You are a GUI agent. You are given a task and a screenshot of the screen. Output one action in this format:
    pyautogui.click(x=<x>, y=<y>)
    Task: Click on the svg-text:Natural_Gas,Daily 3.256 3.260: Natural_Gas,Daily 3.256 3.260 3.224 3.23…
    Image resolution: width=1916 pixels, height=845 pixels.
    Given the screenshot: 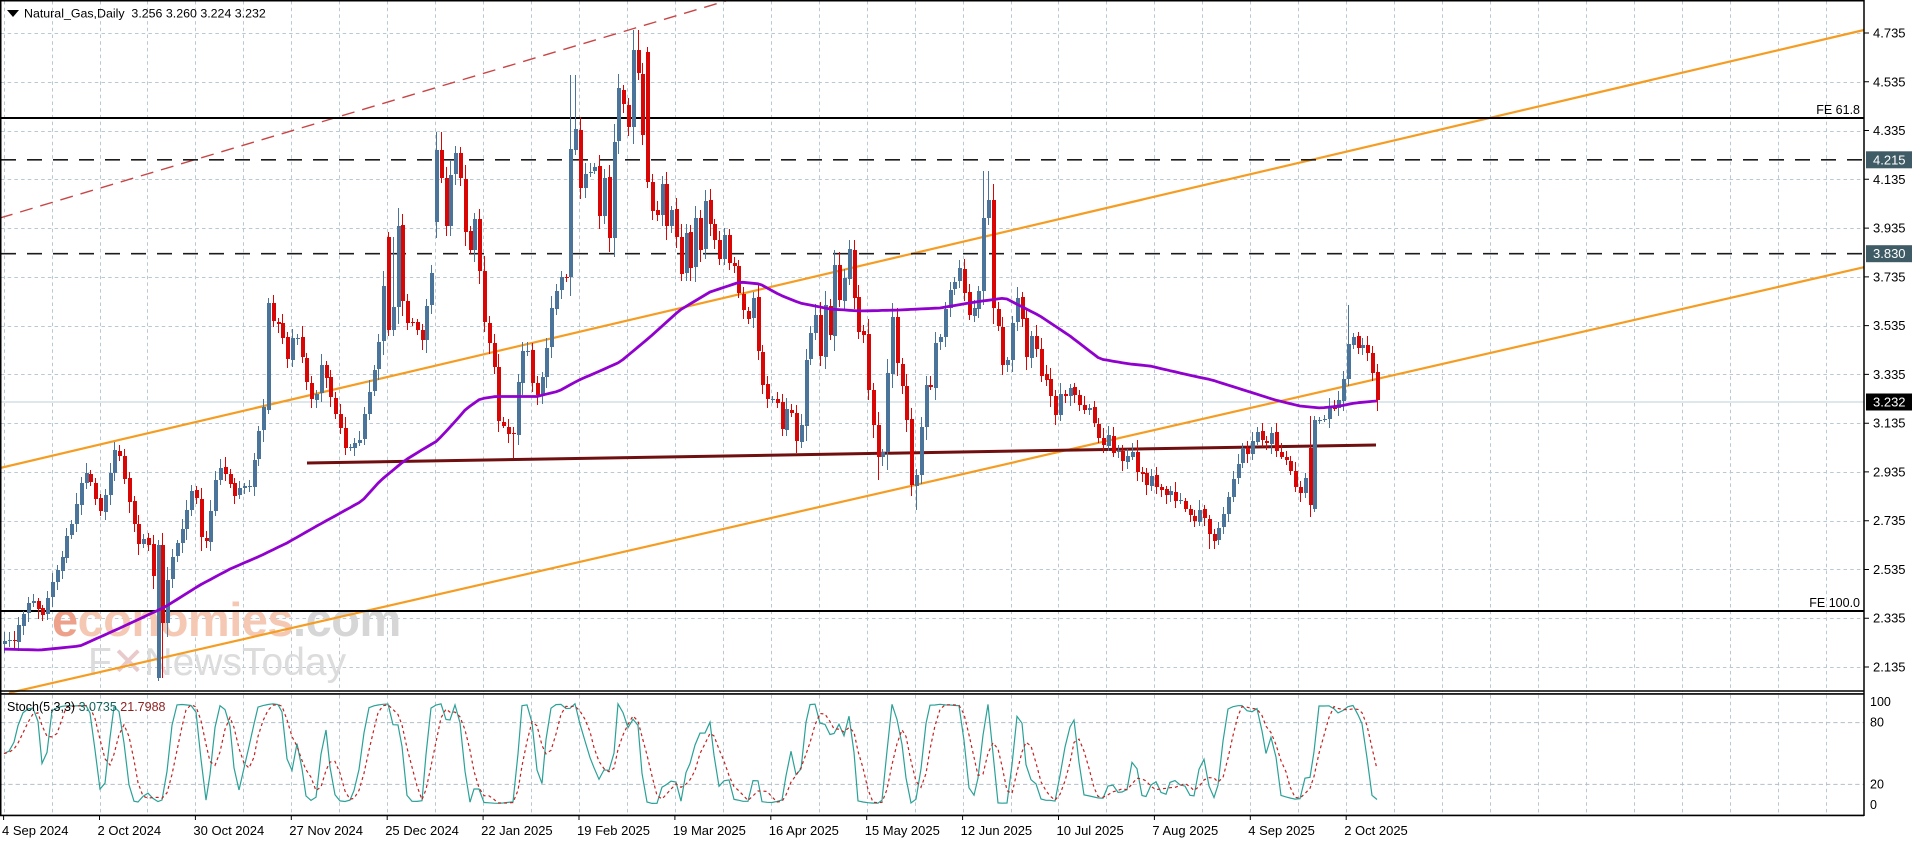 What is the action you would take?
    pyautogui.click(x=145, y=14)
    